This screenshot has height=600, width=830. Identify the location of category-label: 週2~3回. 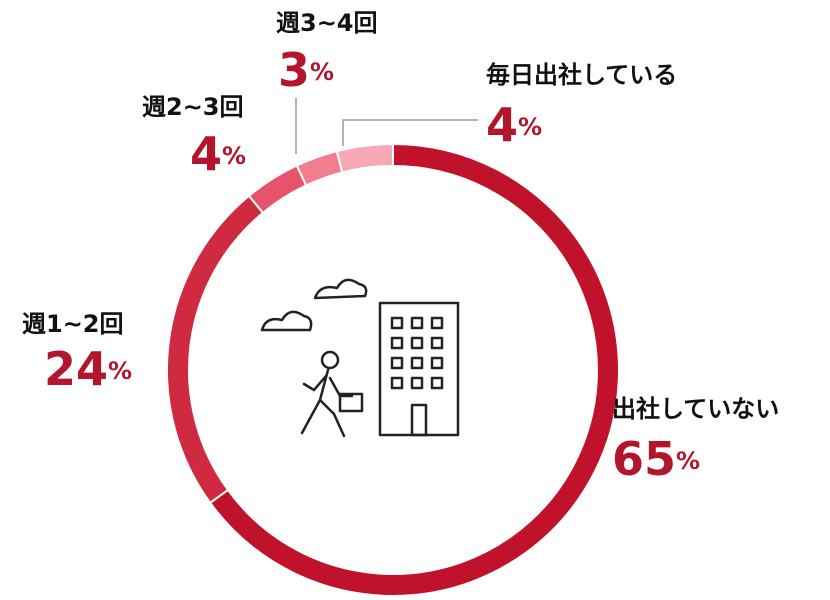
(193, 107).